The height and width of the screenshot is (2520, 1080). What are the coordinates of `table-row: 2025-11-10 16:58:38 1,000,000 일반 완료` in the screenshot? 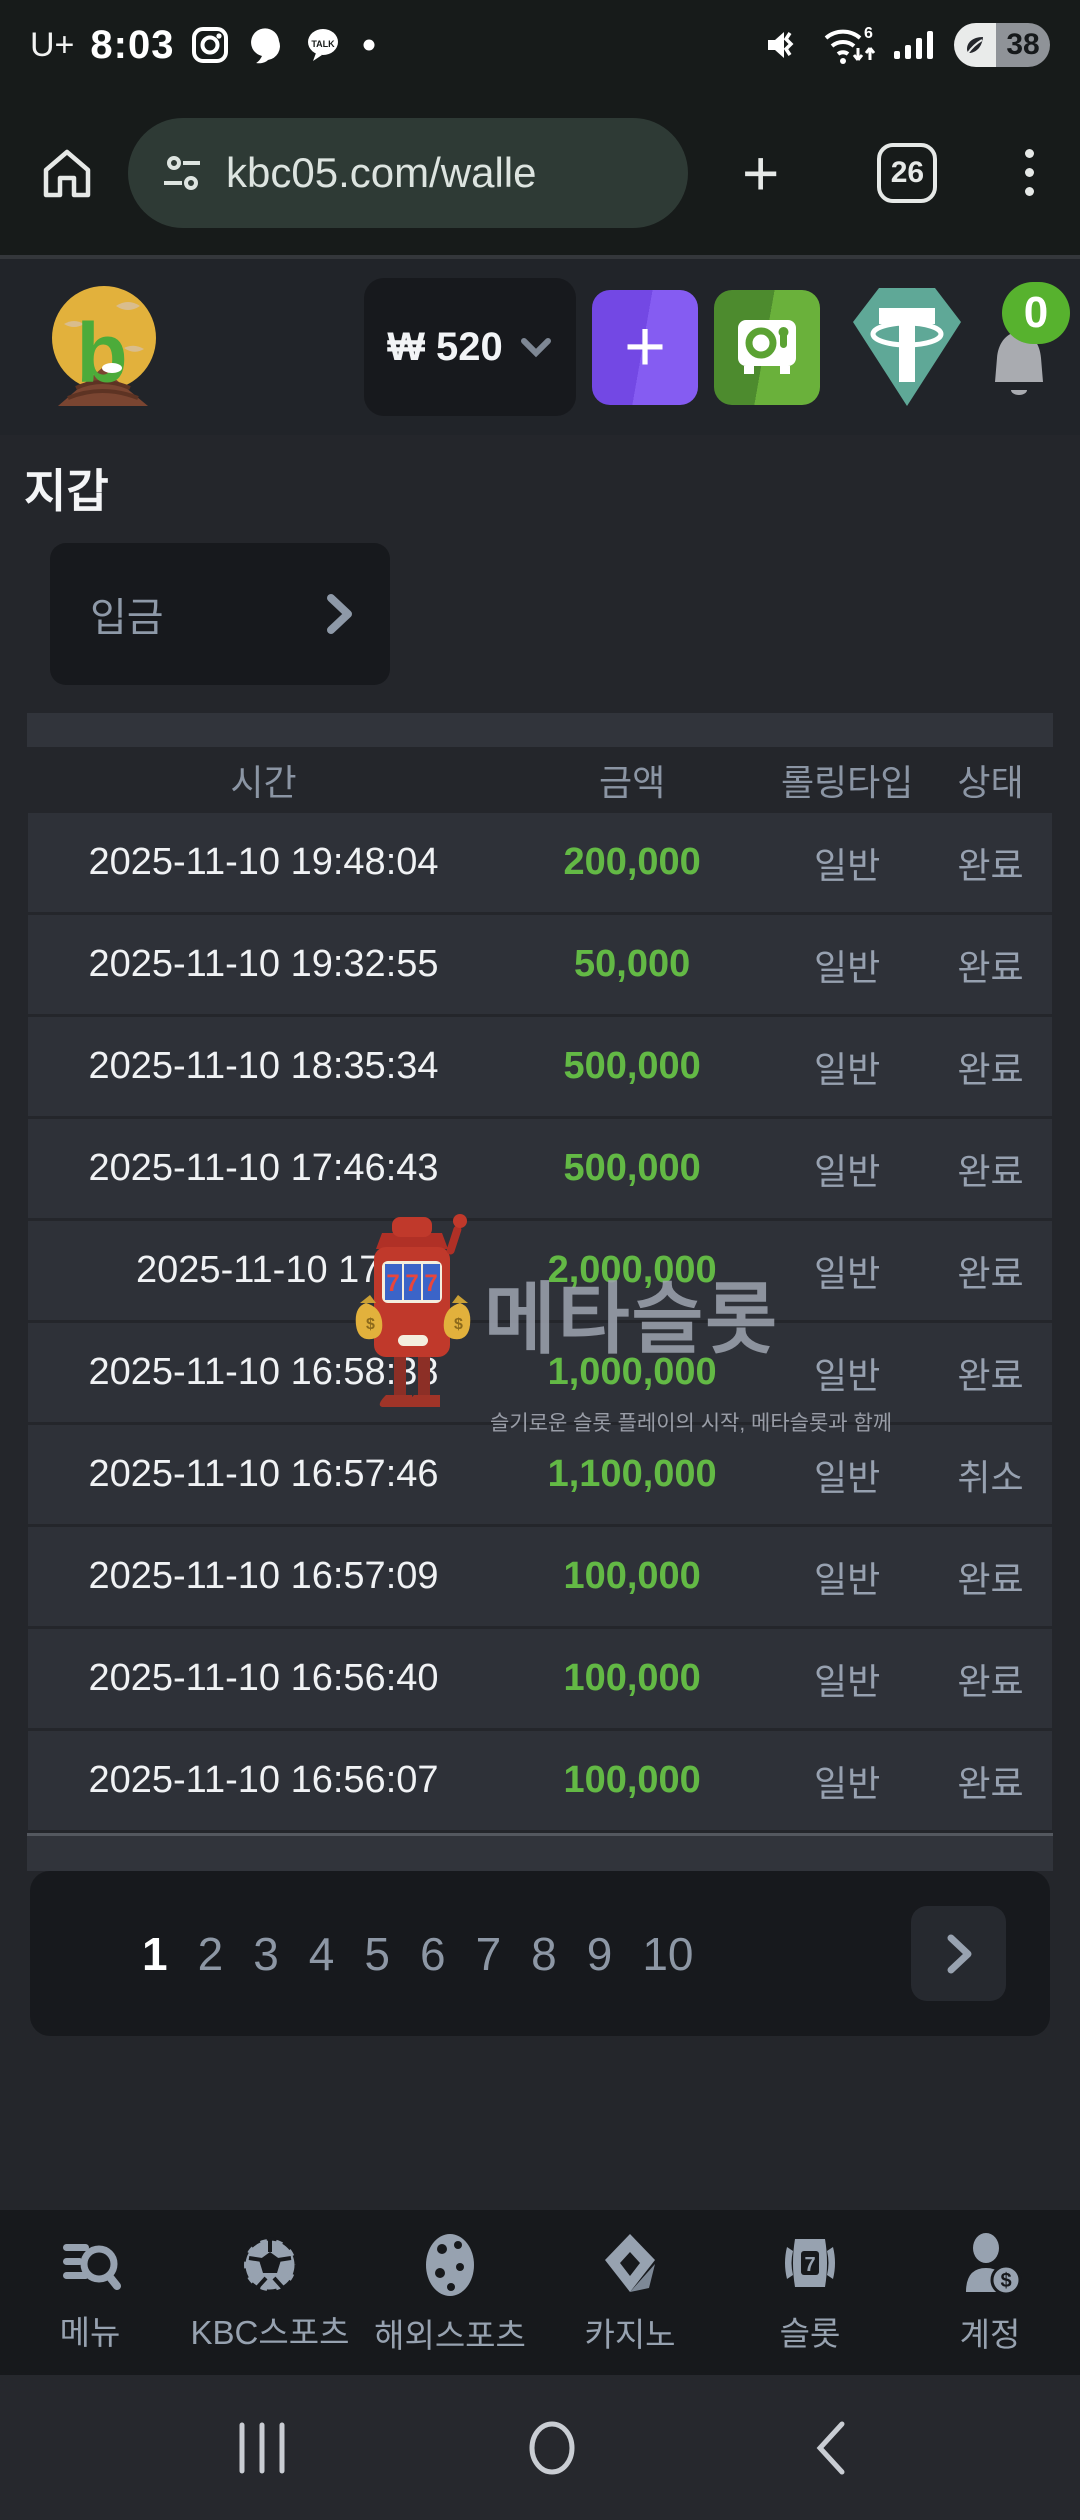 It's located at (540, 1372).